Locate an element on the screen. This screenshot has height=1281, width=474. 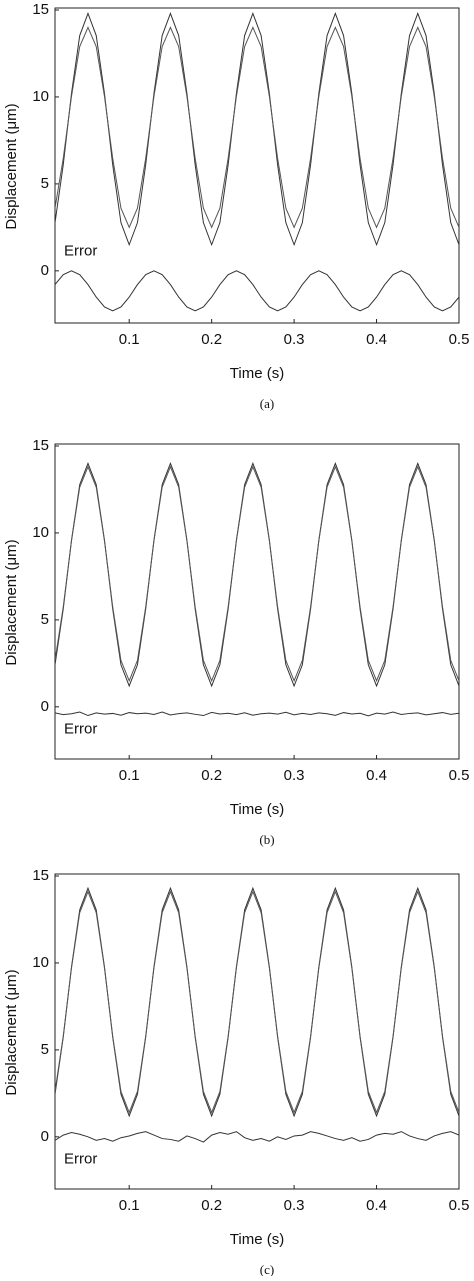
caption: (c) is located at coordinates (267, 1269).